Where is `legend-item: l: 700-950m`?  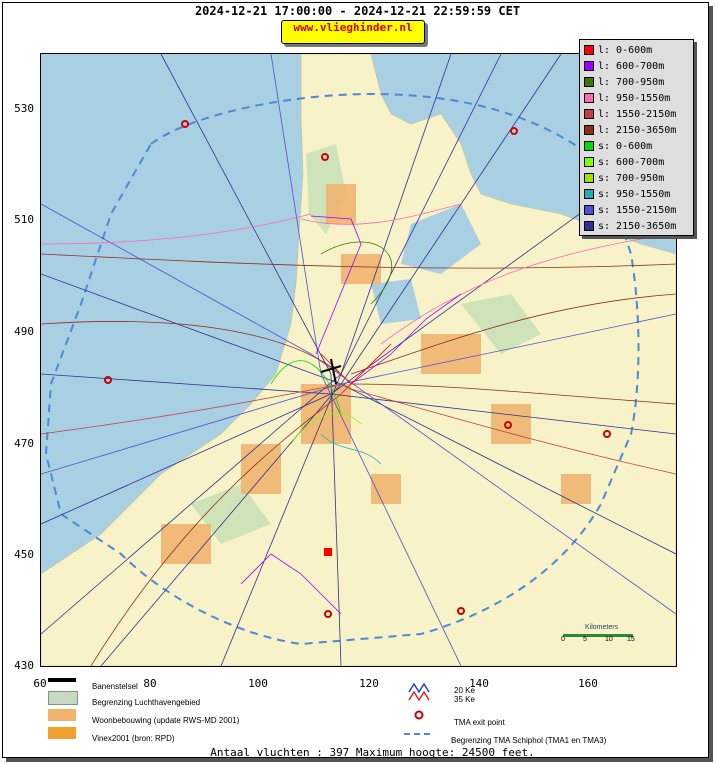
legend-item: l: 700-950m is located at coordinates (624, 83).